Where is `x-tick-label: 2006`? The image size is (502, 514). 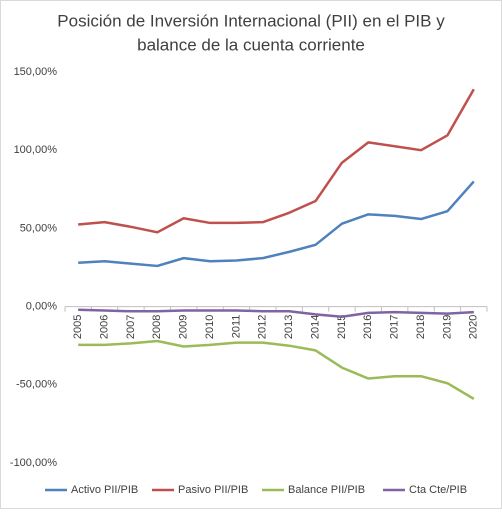 x-tick-label: 2006 is located at coordinates (104, 327).